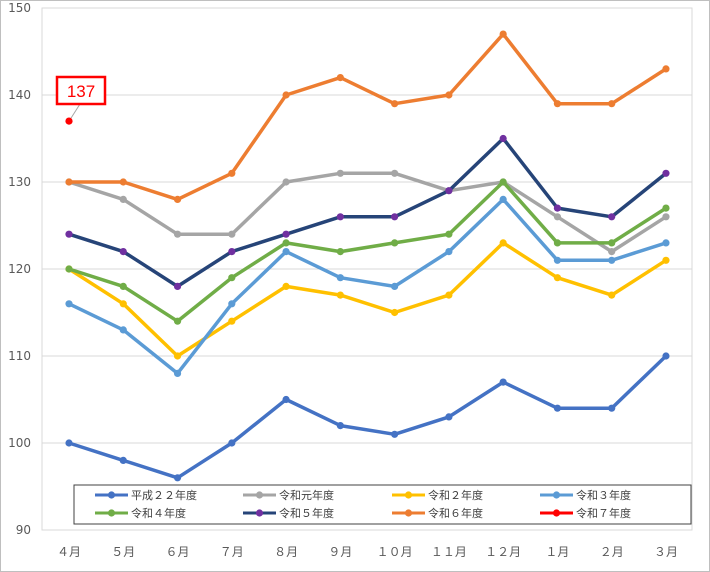  Describe the element at coordinates (557, 552) in the screenshot. I see `x-tick-label: １月` at that location.